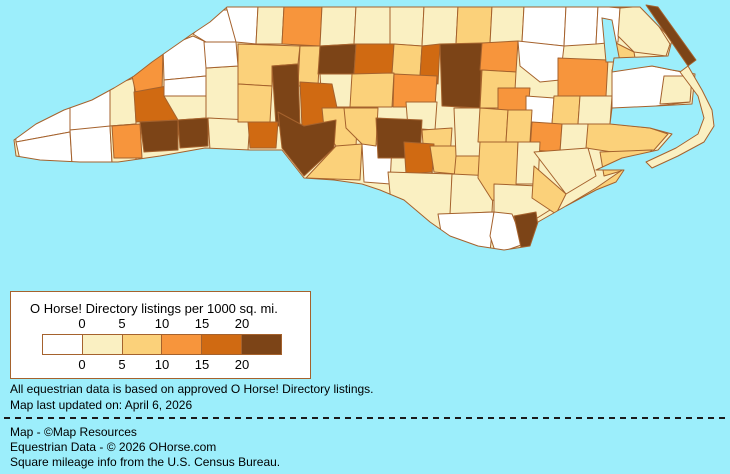 This screenshot has width=730, height=474. What do you see at coordinates (365, 418) in the screenshot?
I see `dashed-separator` at bounding box center [365, 418].